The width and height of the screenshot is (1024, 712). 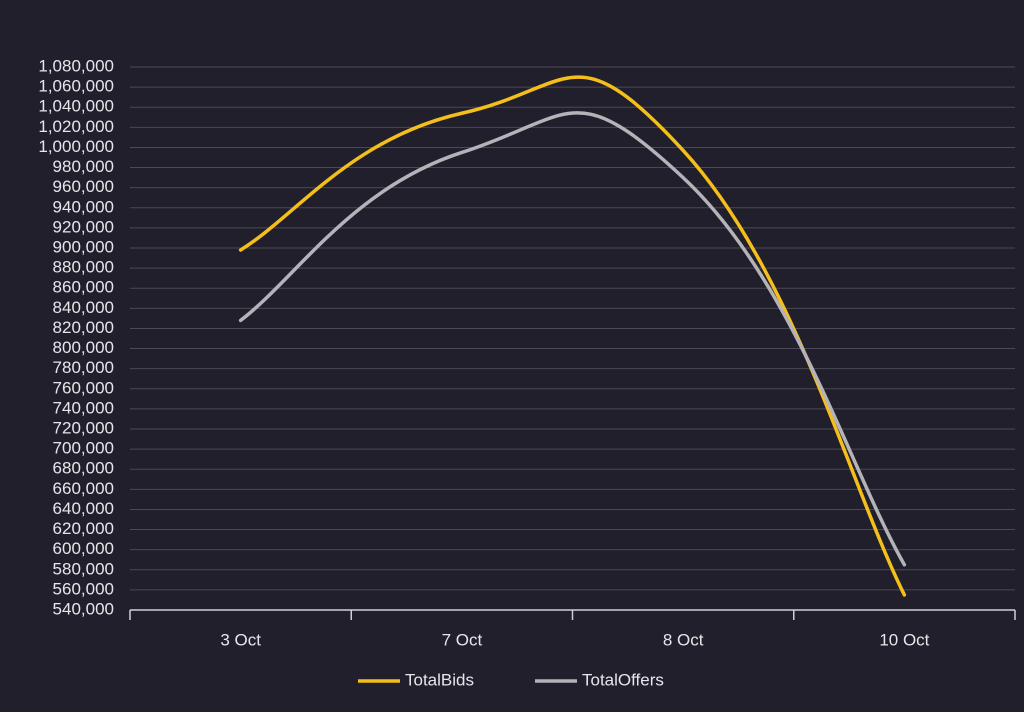 What do you see at coordinates (83, 206) in the screenshot?
I see `y-tick-label: 940,000` at bounding box center [83, 206].